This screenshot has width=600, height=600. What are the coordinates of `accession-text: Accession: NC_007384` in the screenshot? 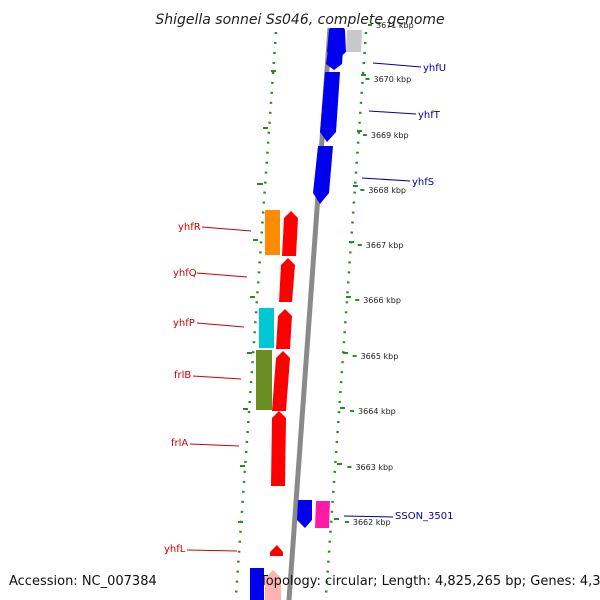 It's located at (83, 581).